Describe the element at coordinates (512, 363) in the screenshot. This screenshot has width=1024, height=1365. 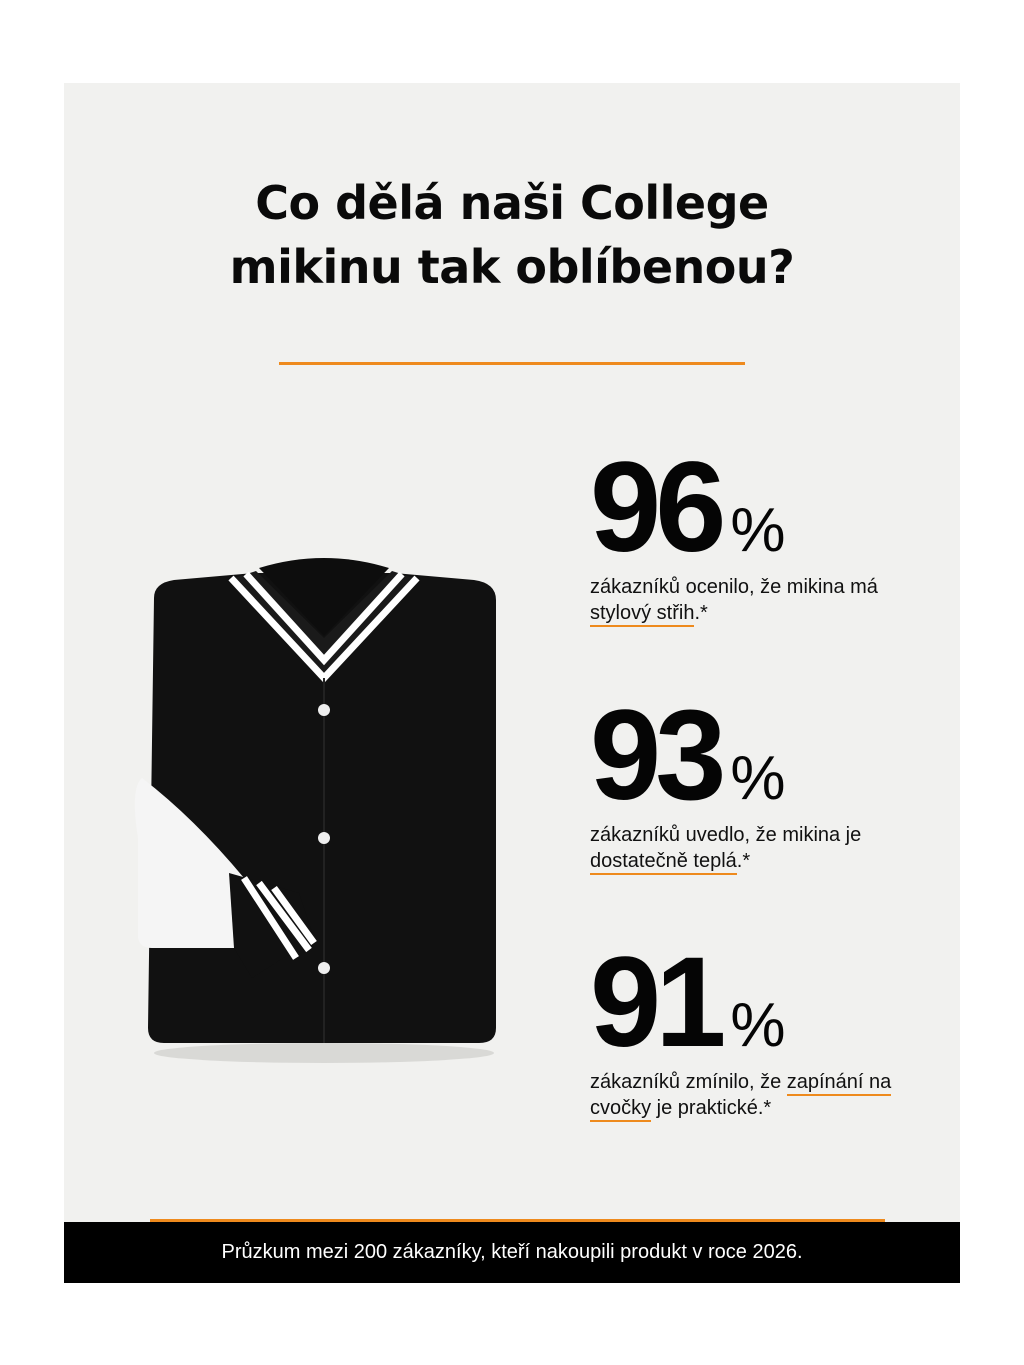
I see `title-divider` at that location.